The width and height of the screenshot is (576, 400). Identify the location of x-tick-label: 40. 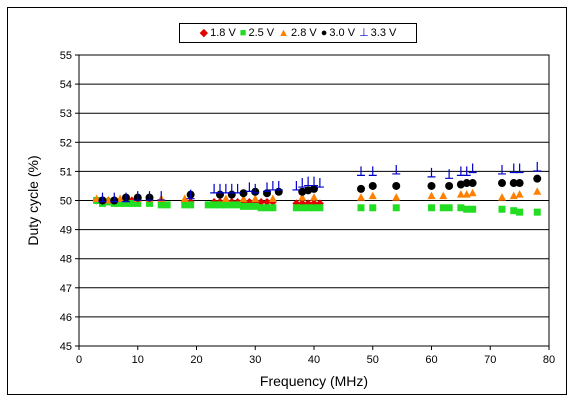
(314, 360).